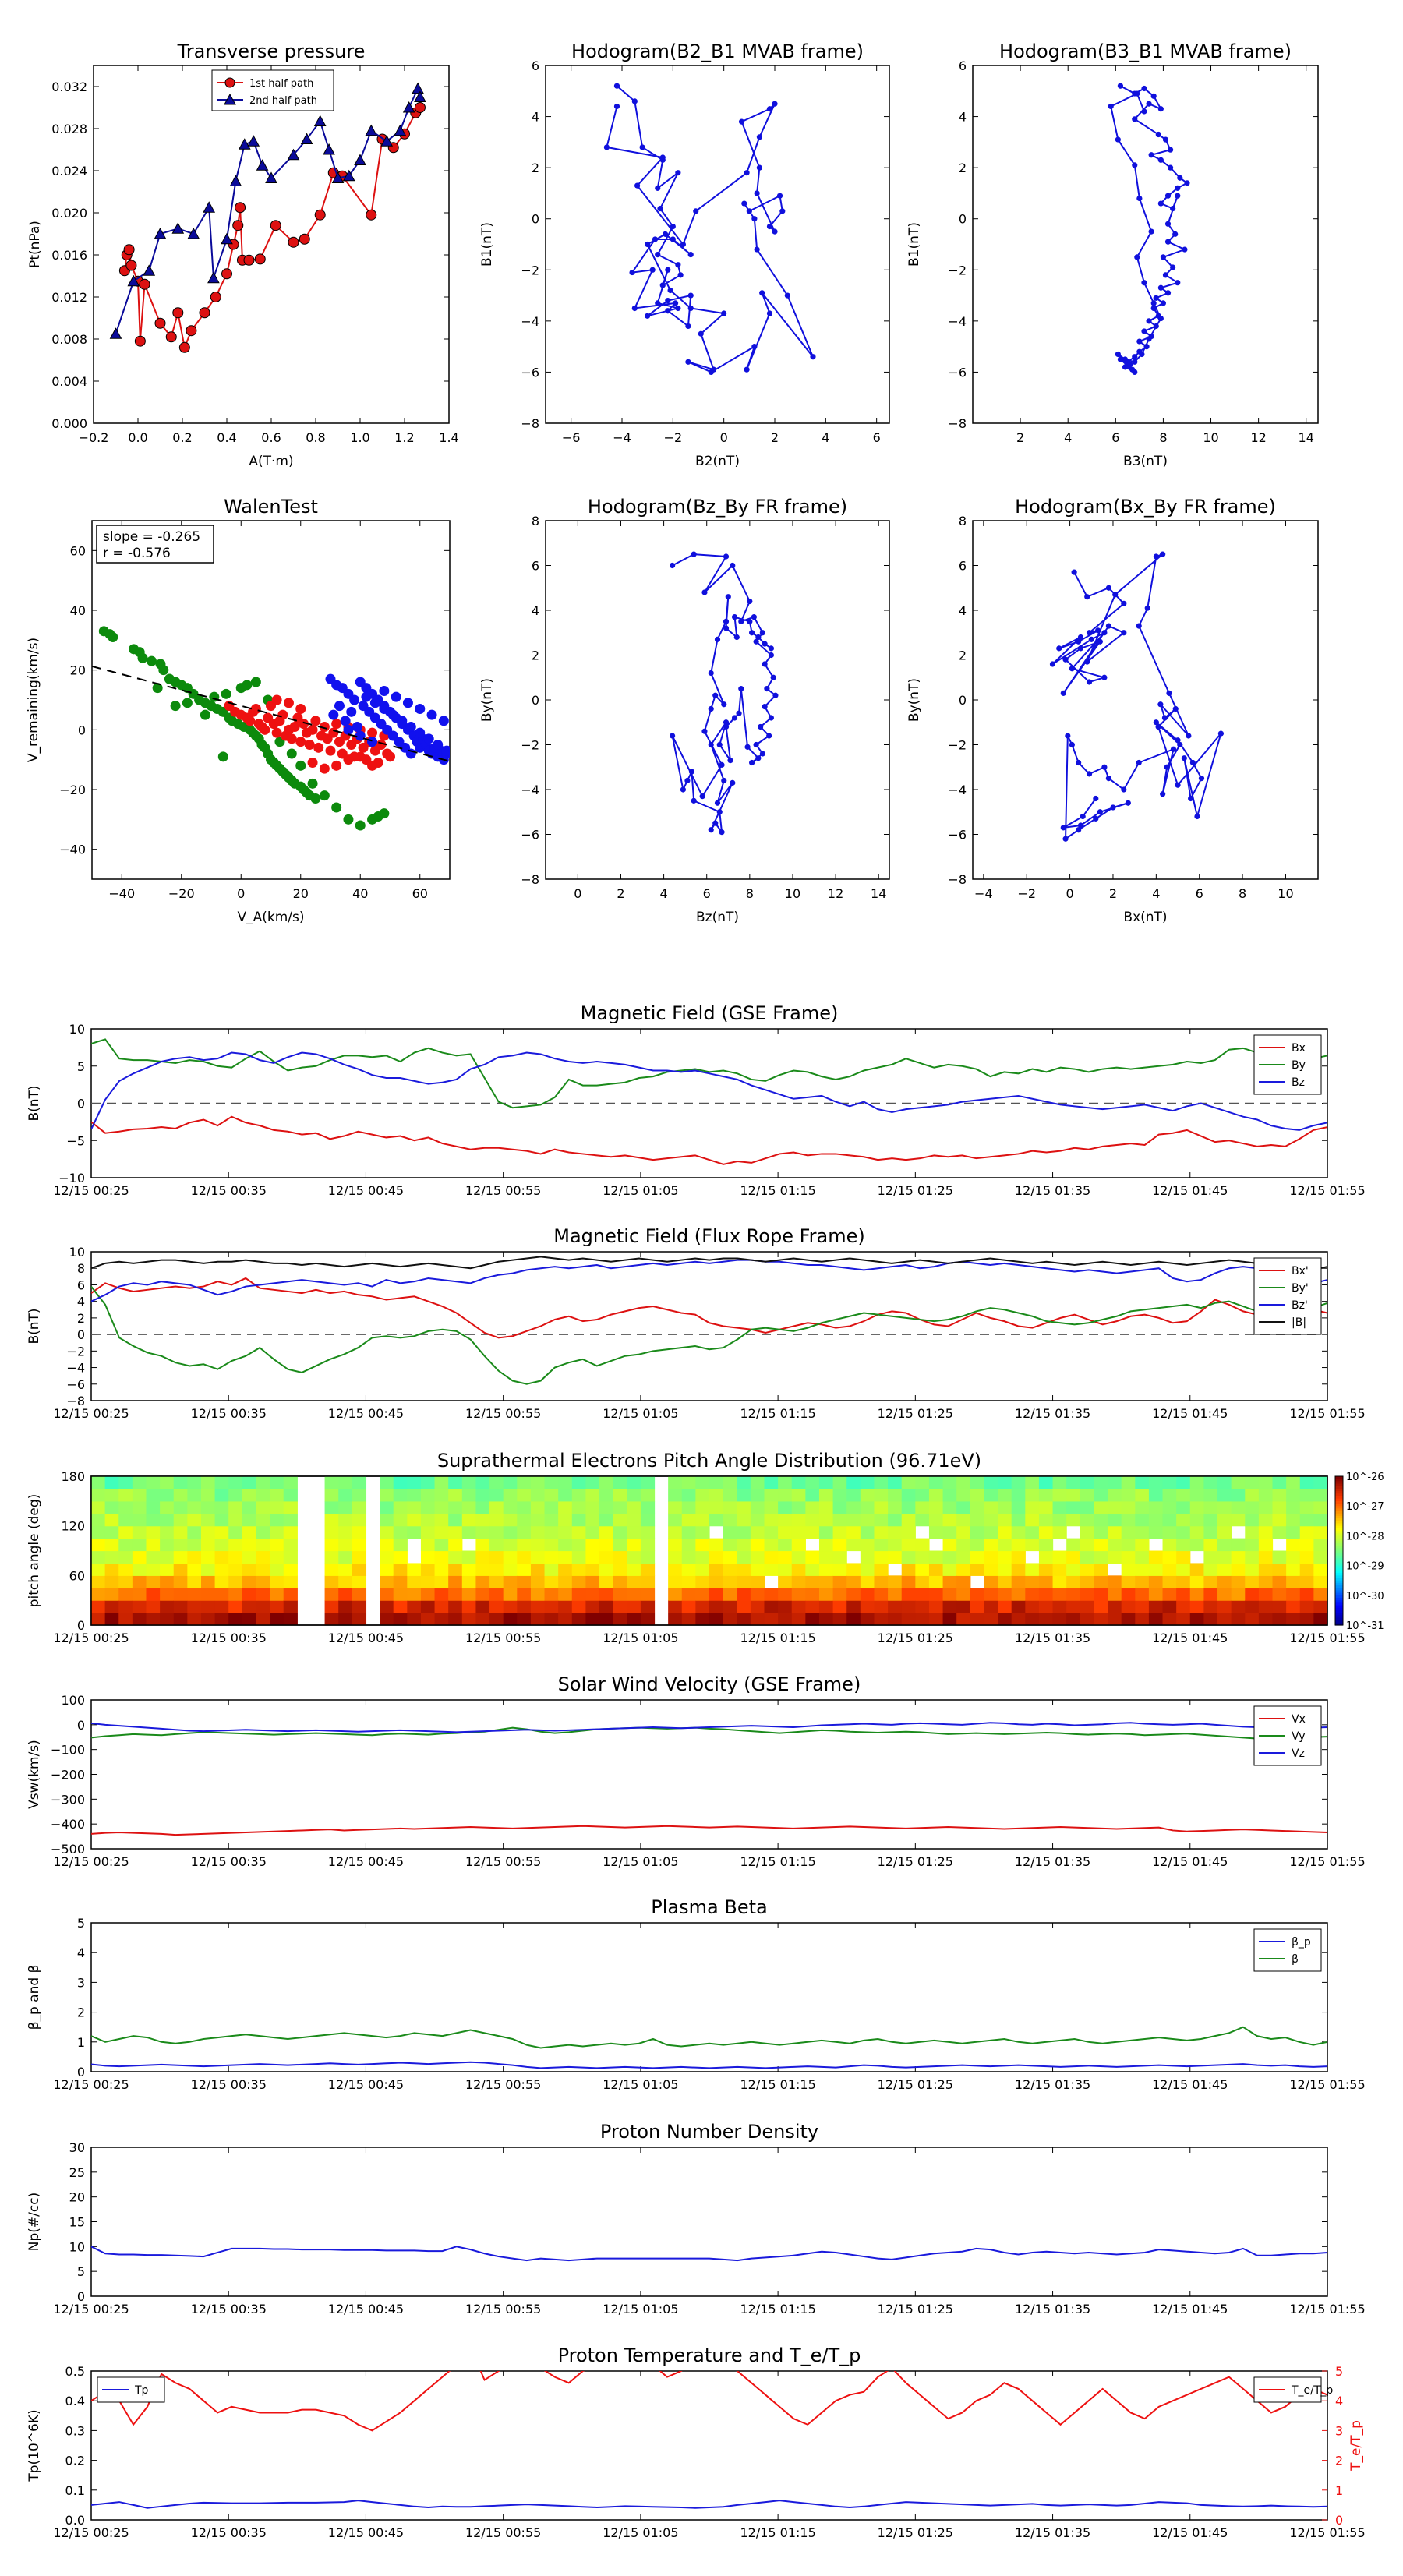 This screenshot has height=2576, width=1403. What do you see at coordinates (709, 2355) in the screenshot?
I see `chart-title: Proton Temperature and T_e/T_p` at bounding box center [709, 2355].